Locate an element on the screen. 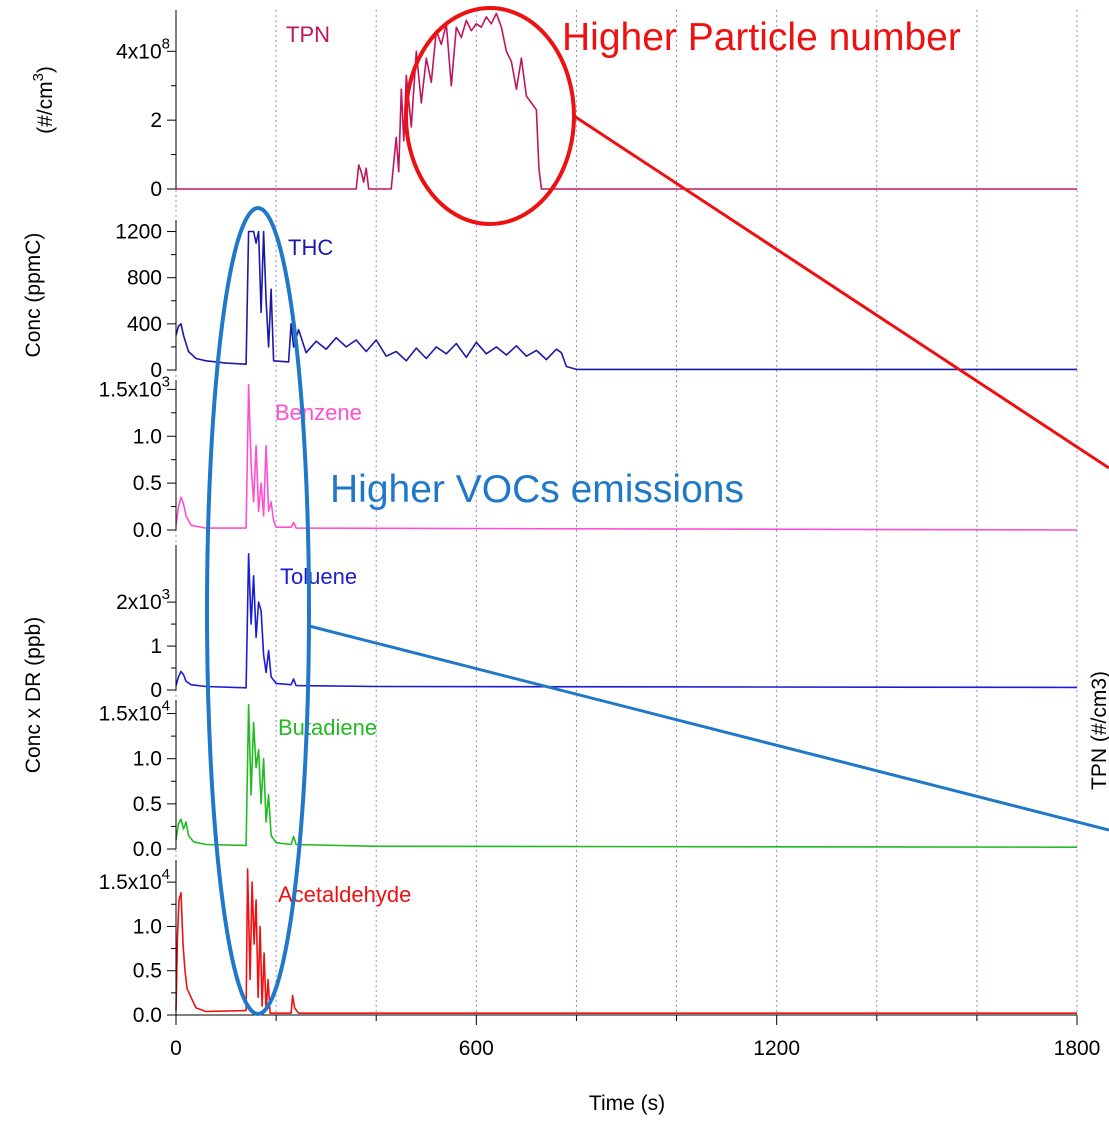 The image size is (1109, 1124). series-line-benzene is located at coordinates (626, 457).